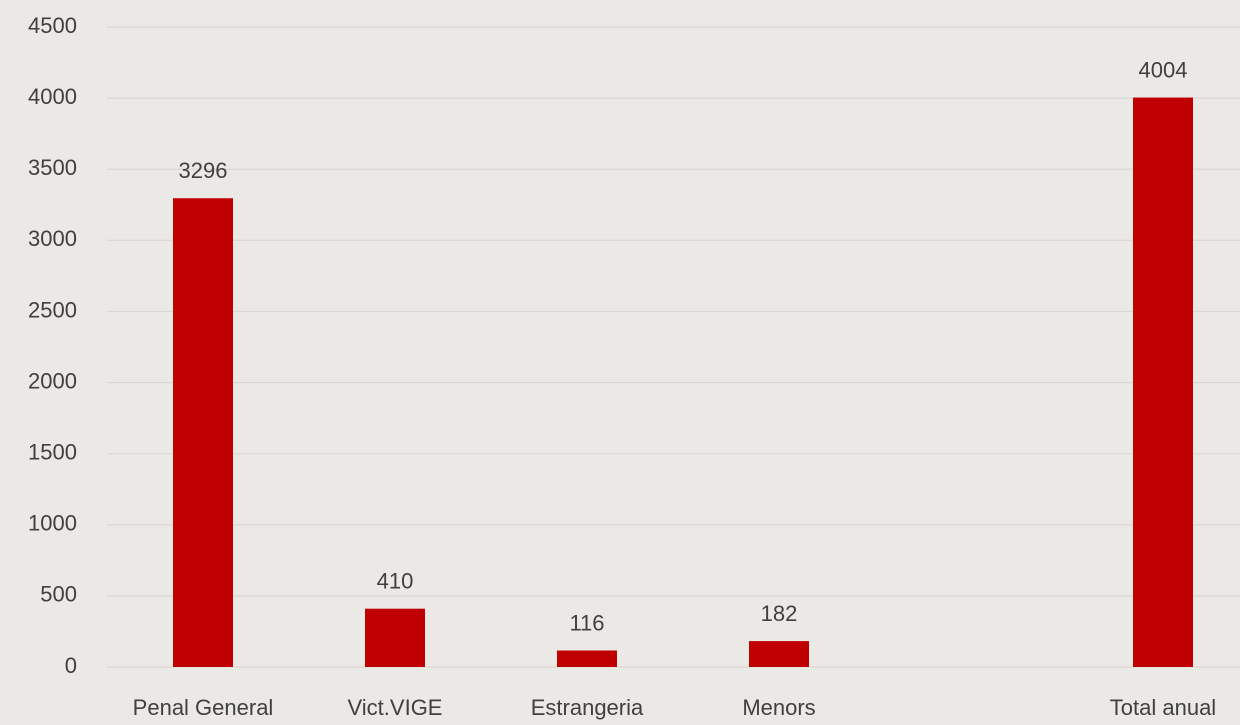 This screenshot has width=1240, height=725. Describe the element at coordinates (52, 96) in the screenshot. I see `y-tick-label: 4000` at that location.